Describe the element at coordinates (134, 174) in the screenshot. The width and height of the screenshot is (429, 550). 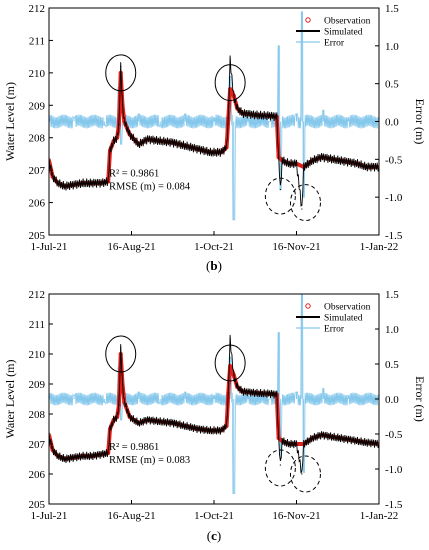
I see `annotation-r2-b: R² = 0.9861` at that location.